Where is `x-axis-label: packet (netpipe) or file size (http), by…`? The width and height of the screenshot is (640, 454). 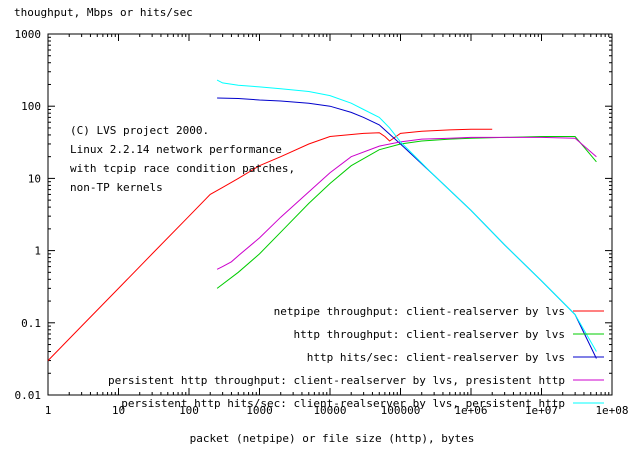
x-axis-label: packet (netpipe) or file size (http), by… is located at coordinates (332, 438).